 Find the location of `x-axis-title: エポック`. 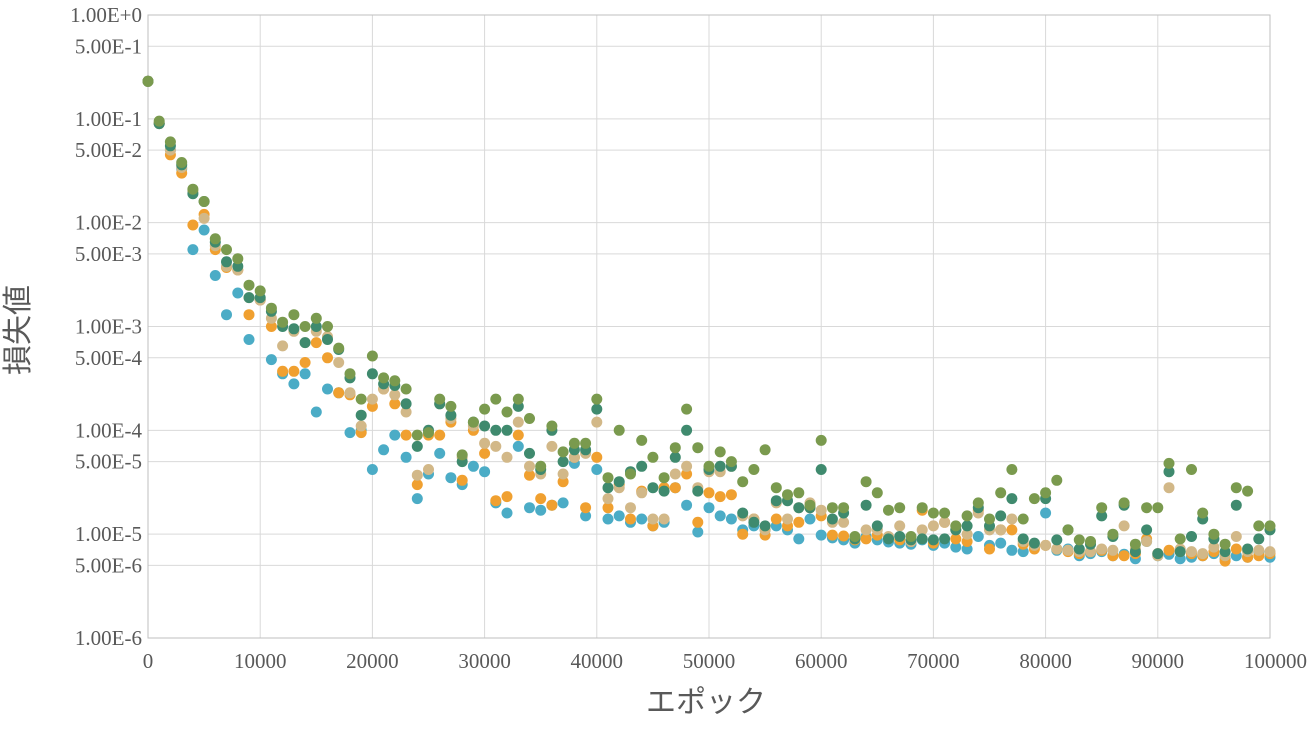

x-axis-title: エポック is located at coordinates (706, 702).